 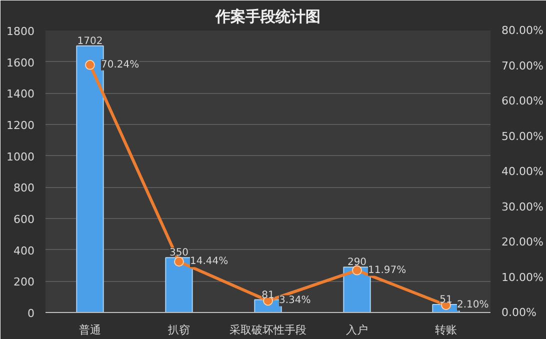 I want to click on data-label: 350, so click(x=179, y=253).